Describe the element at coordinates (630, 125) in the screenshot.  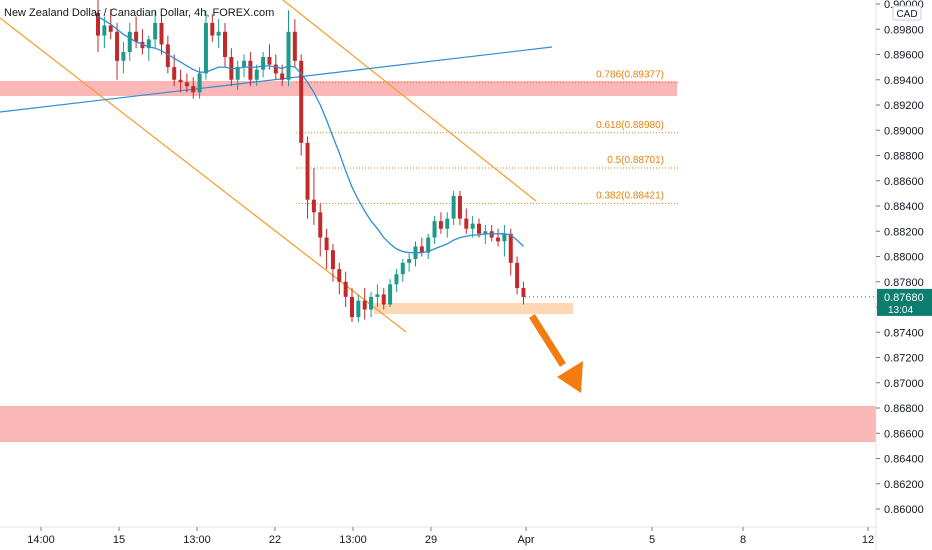
I see `fib-level-label: 0.618(0.88980)` at that location.